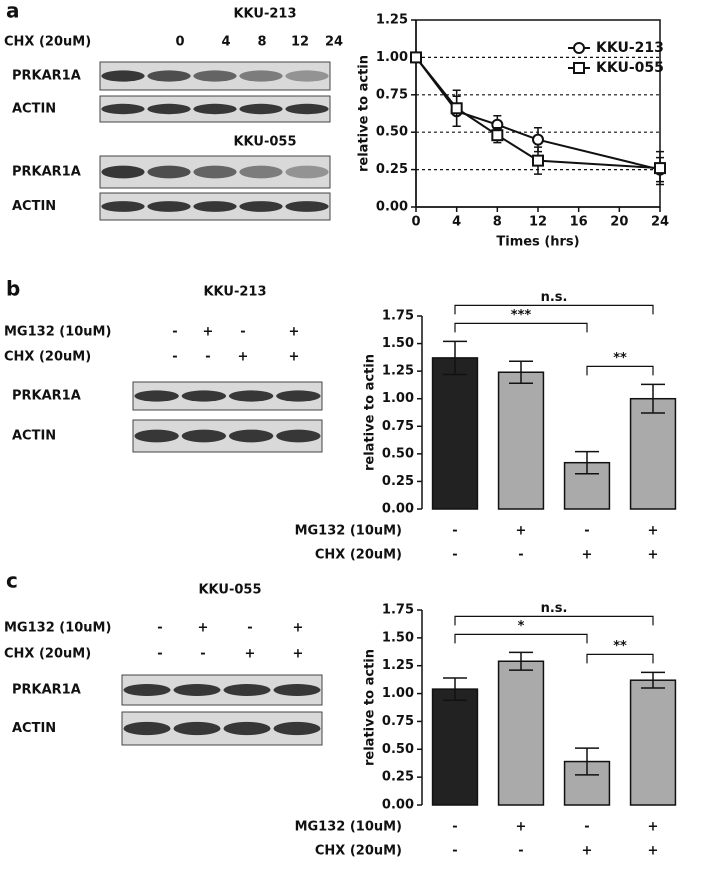 This screenshot has height=869, width=708. Describe the element at coordinates (579, 68) in the screenshot. I see `legend-marker` at that location.